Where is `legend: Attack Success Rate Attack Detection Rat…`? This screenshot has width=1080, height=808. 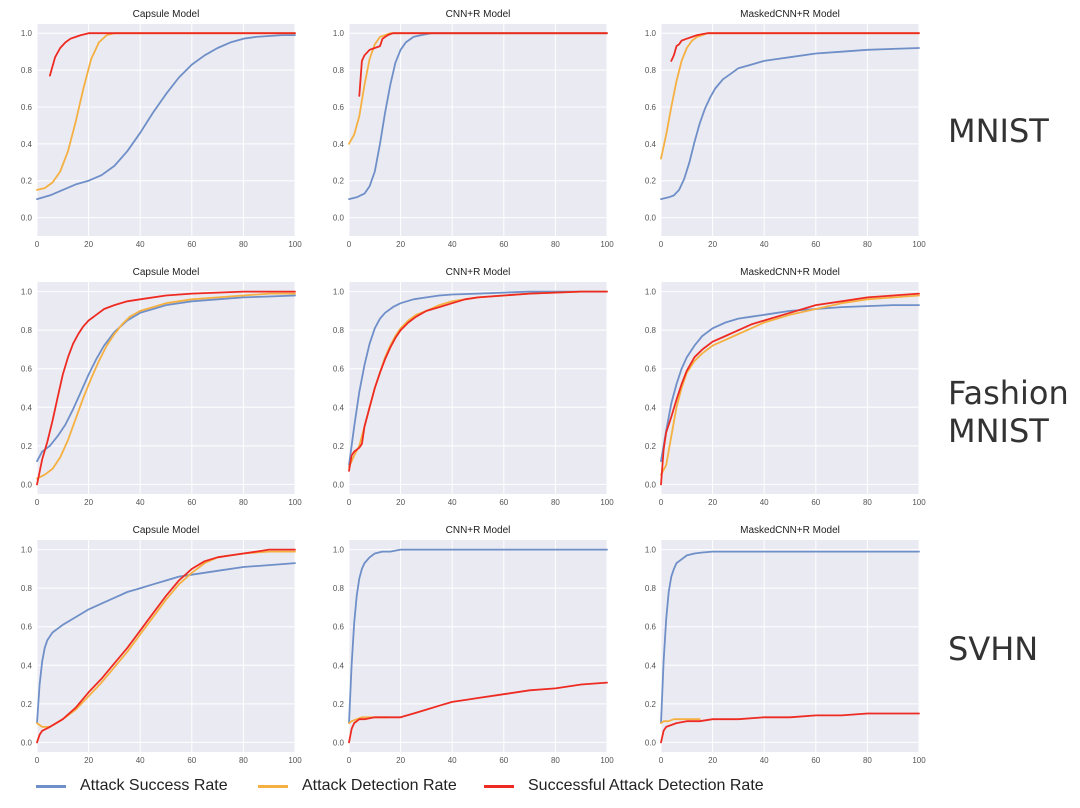
legend: Attack Success Rate Attack Detection Rat… is located at coordinates (540, 787).